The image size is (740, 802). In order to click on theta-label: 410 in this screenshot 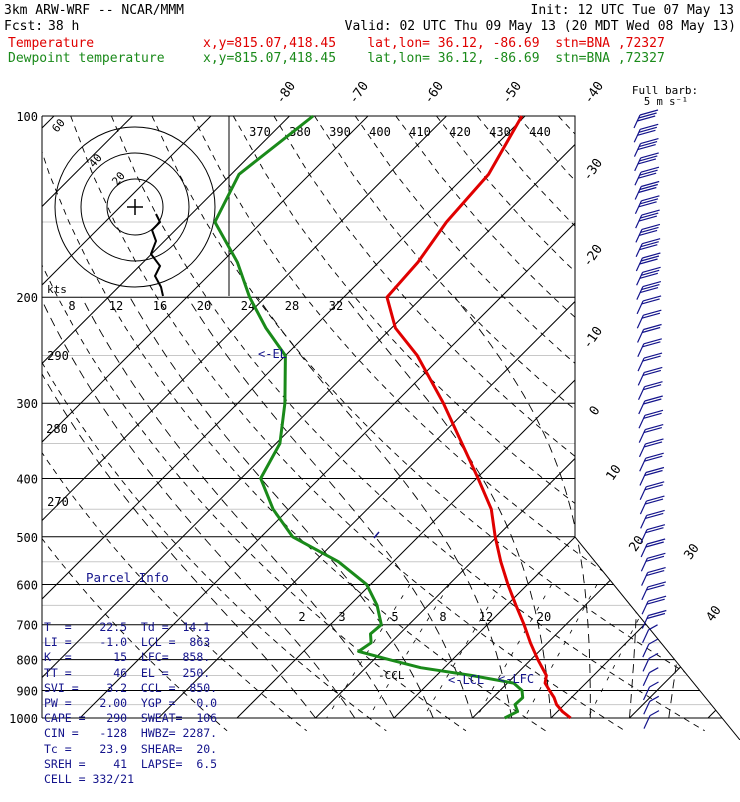, I will do `click(420, 132)`.